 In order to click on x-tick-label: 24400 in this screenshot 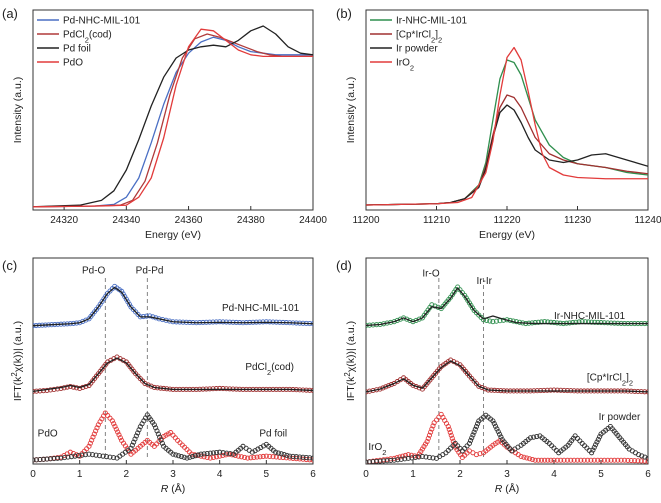, I will do `click(313, 220)`.